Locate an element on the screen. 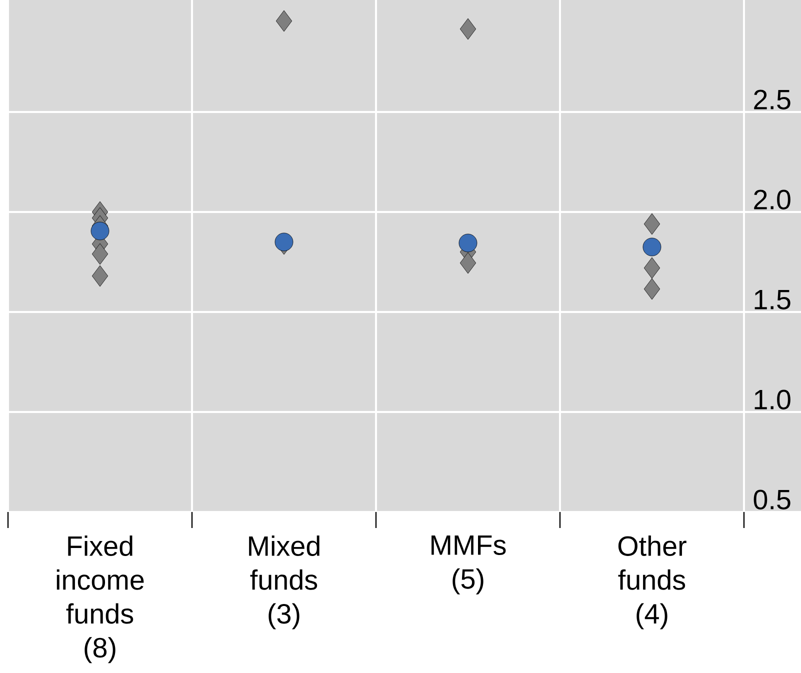 The height and width of the screenshot is (673, 801). x-tick-label: Mixed funds (3) is located at coordinates (284, 583).